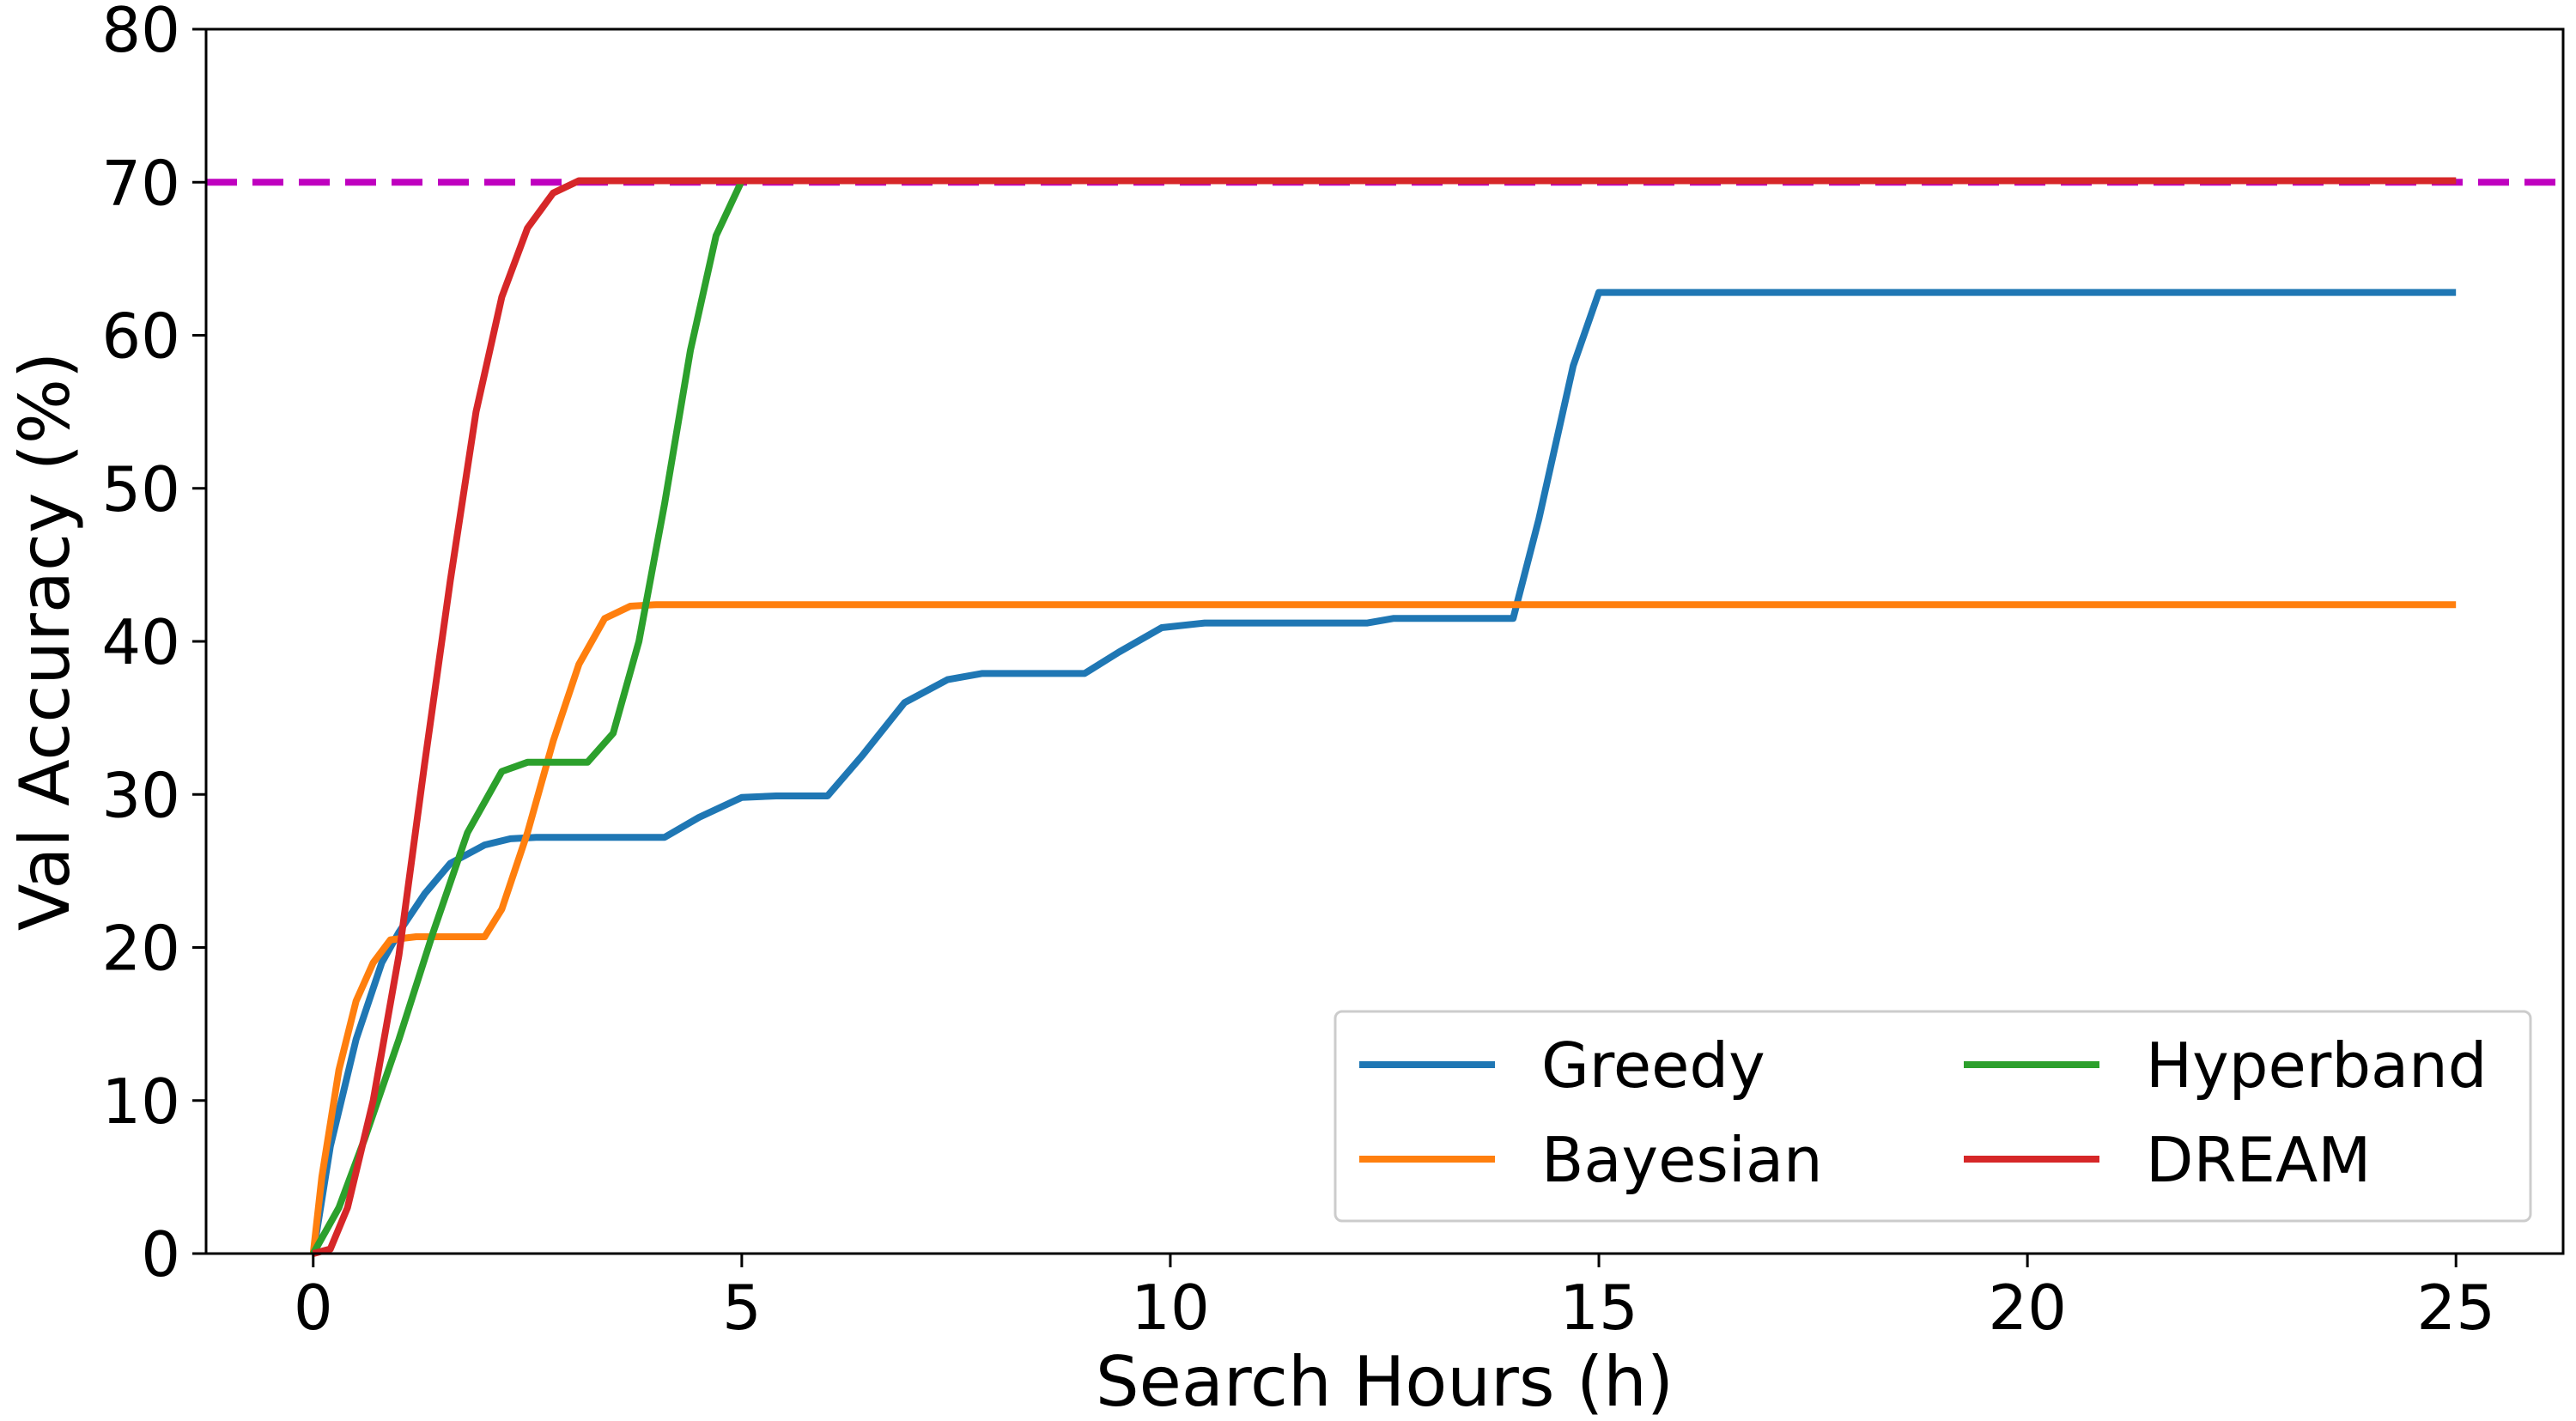  Describe the element at coordinates (1653, 1065) in the screenshot. I see `legend-label-greedy: Greedy` at that location.